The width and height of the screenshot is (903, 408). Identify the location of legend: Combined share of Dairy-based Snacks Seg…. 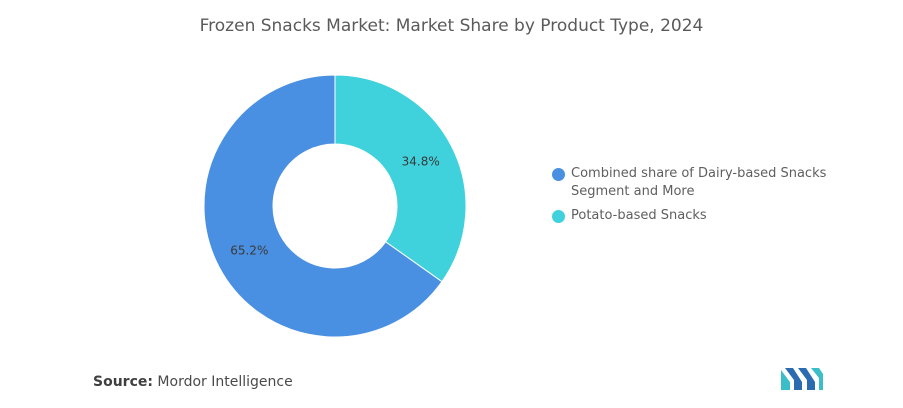
(697, 198).